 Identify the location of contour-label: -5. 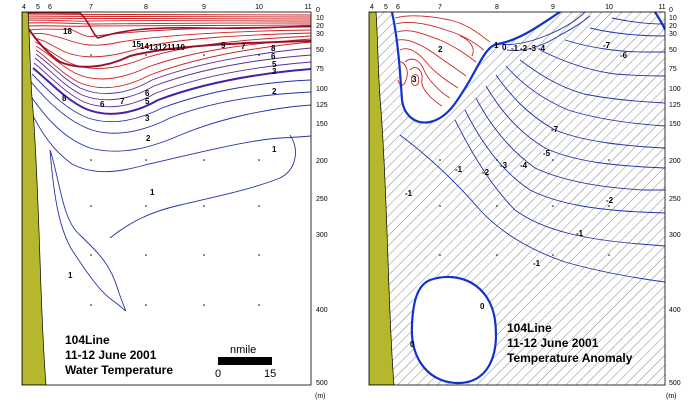
(547, 153).